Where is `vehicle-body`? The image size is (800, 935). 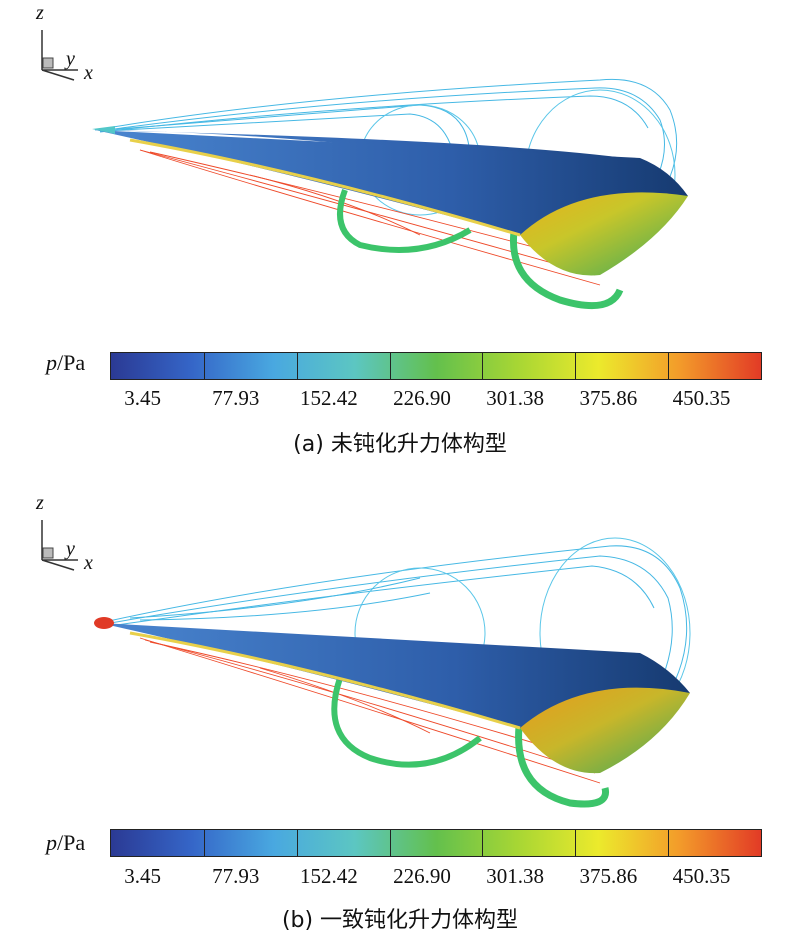 vehicle-body is located at coordinates (395, 675).